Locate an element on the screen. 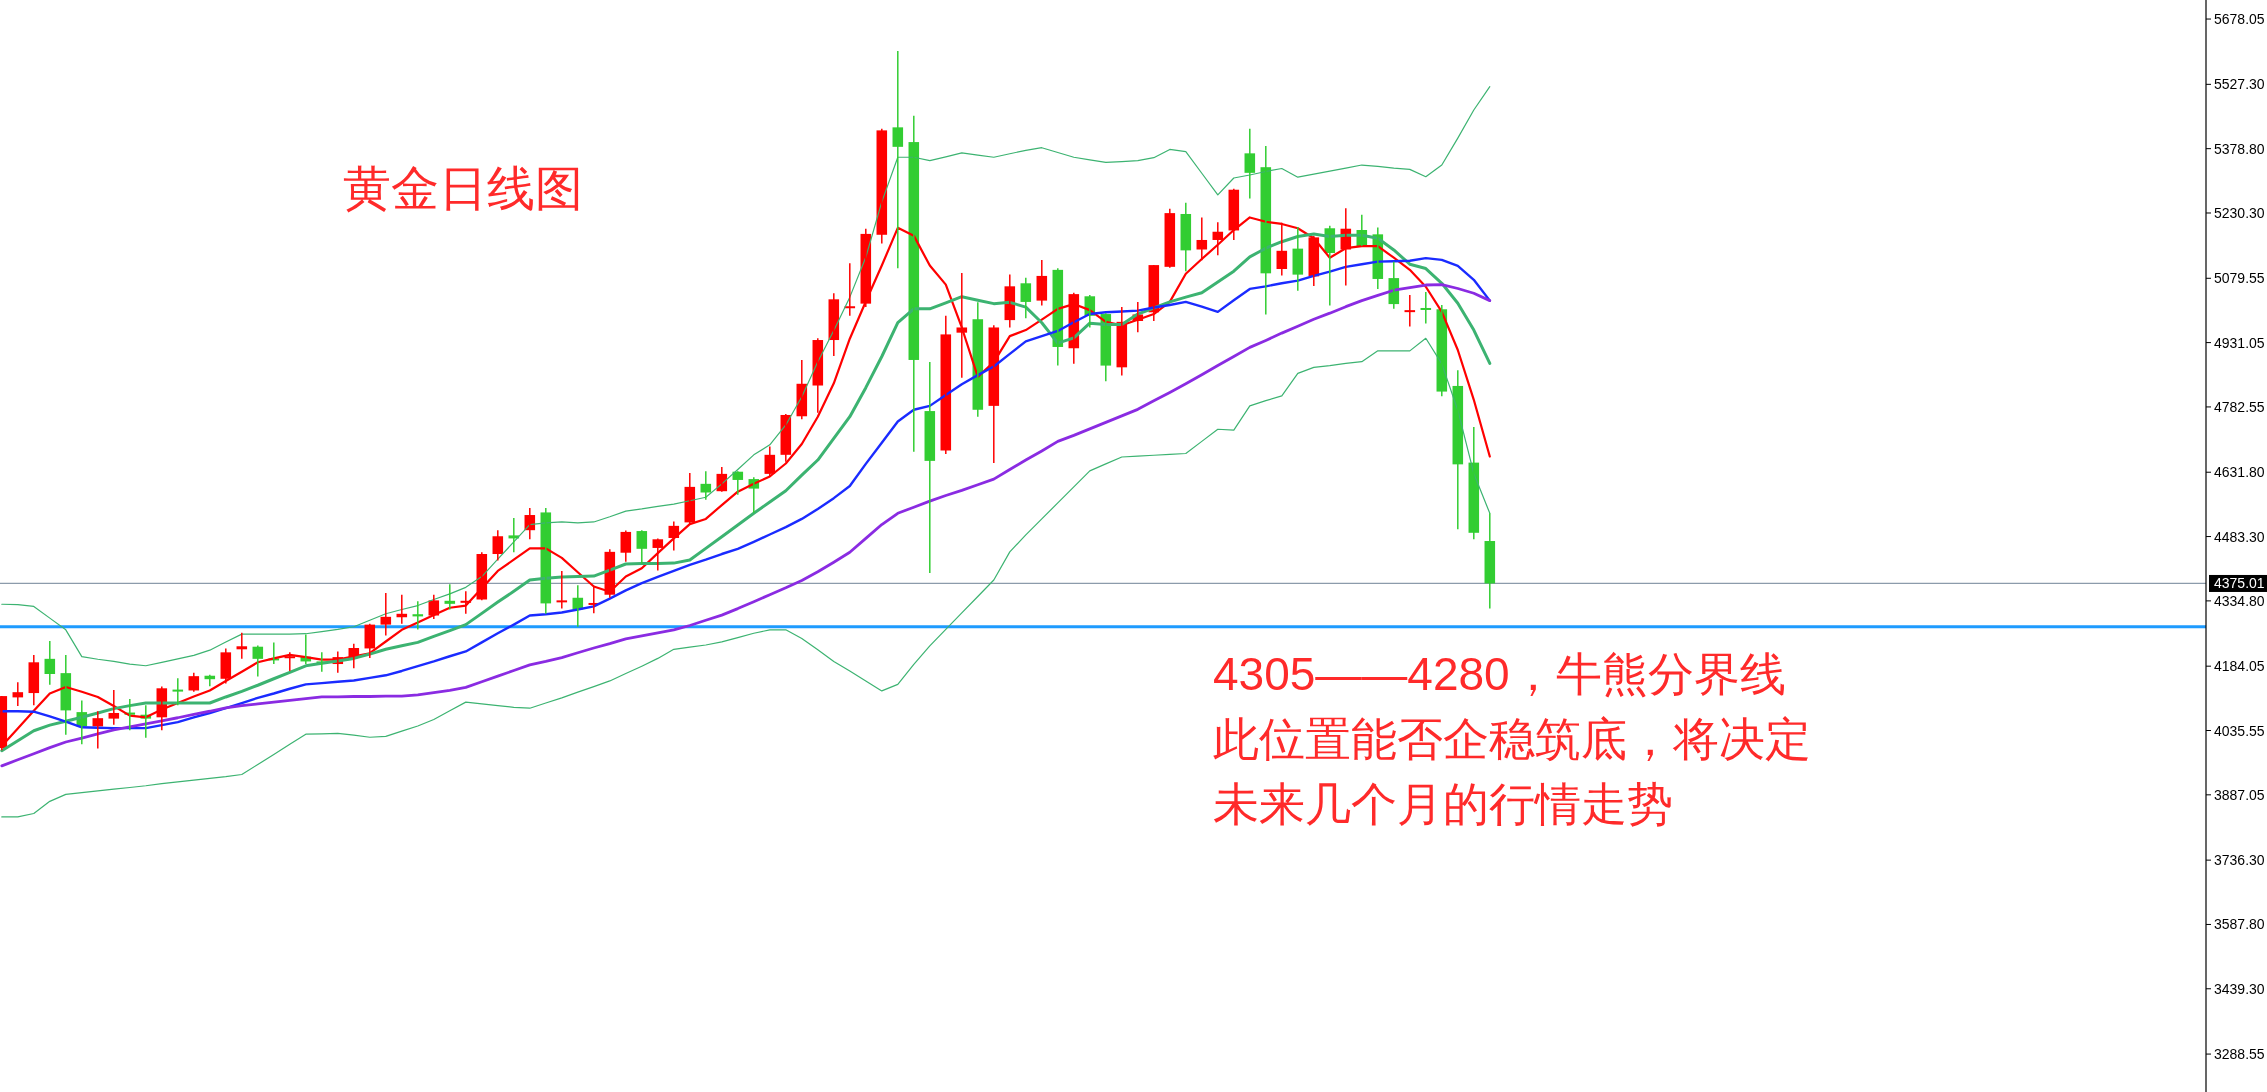 The height and width of the screenshot is (1092, 2267). y-tick-label: 4631.80 is located at coordinates (2239, 472).